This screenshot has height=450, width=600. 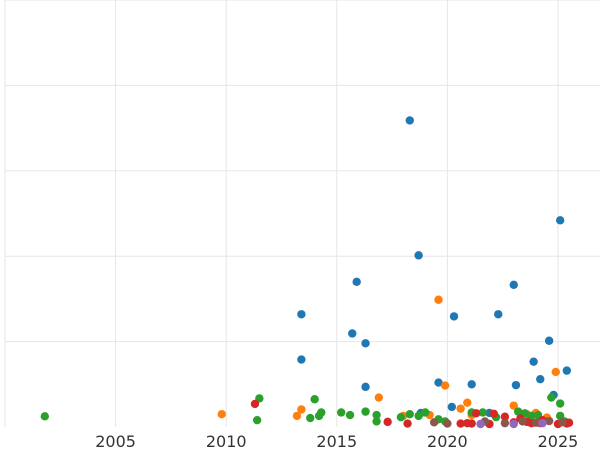 What do you see at coordinates (558, 441) in the screenshot?
I see `x-tick-label: 2025` at bounding box center [558, 441].